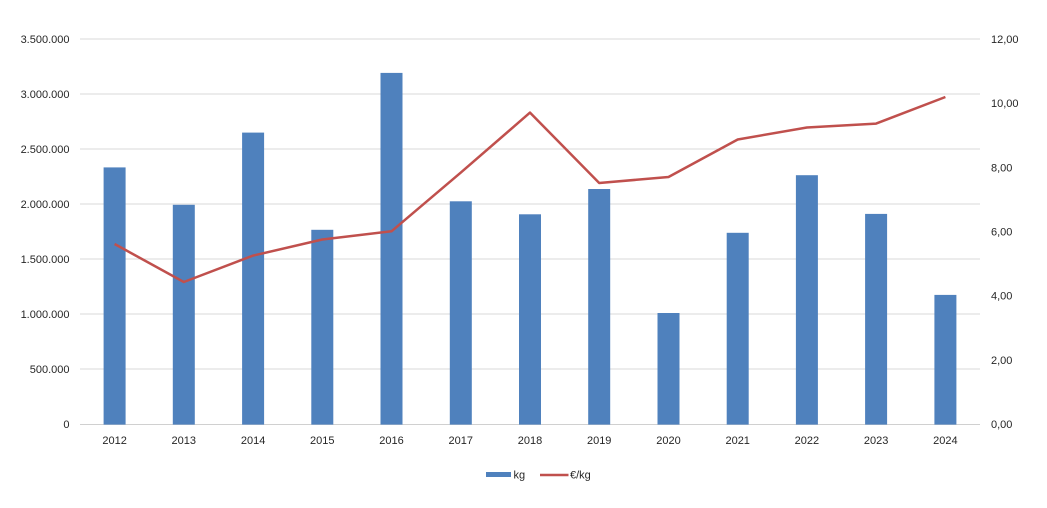 This screenshot has height=508, width=1047. What do you see at coordinates (461, 441) in the screenshot?
I see `svg-text: 2017` at bounding box center [461, 441].